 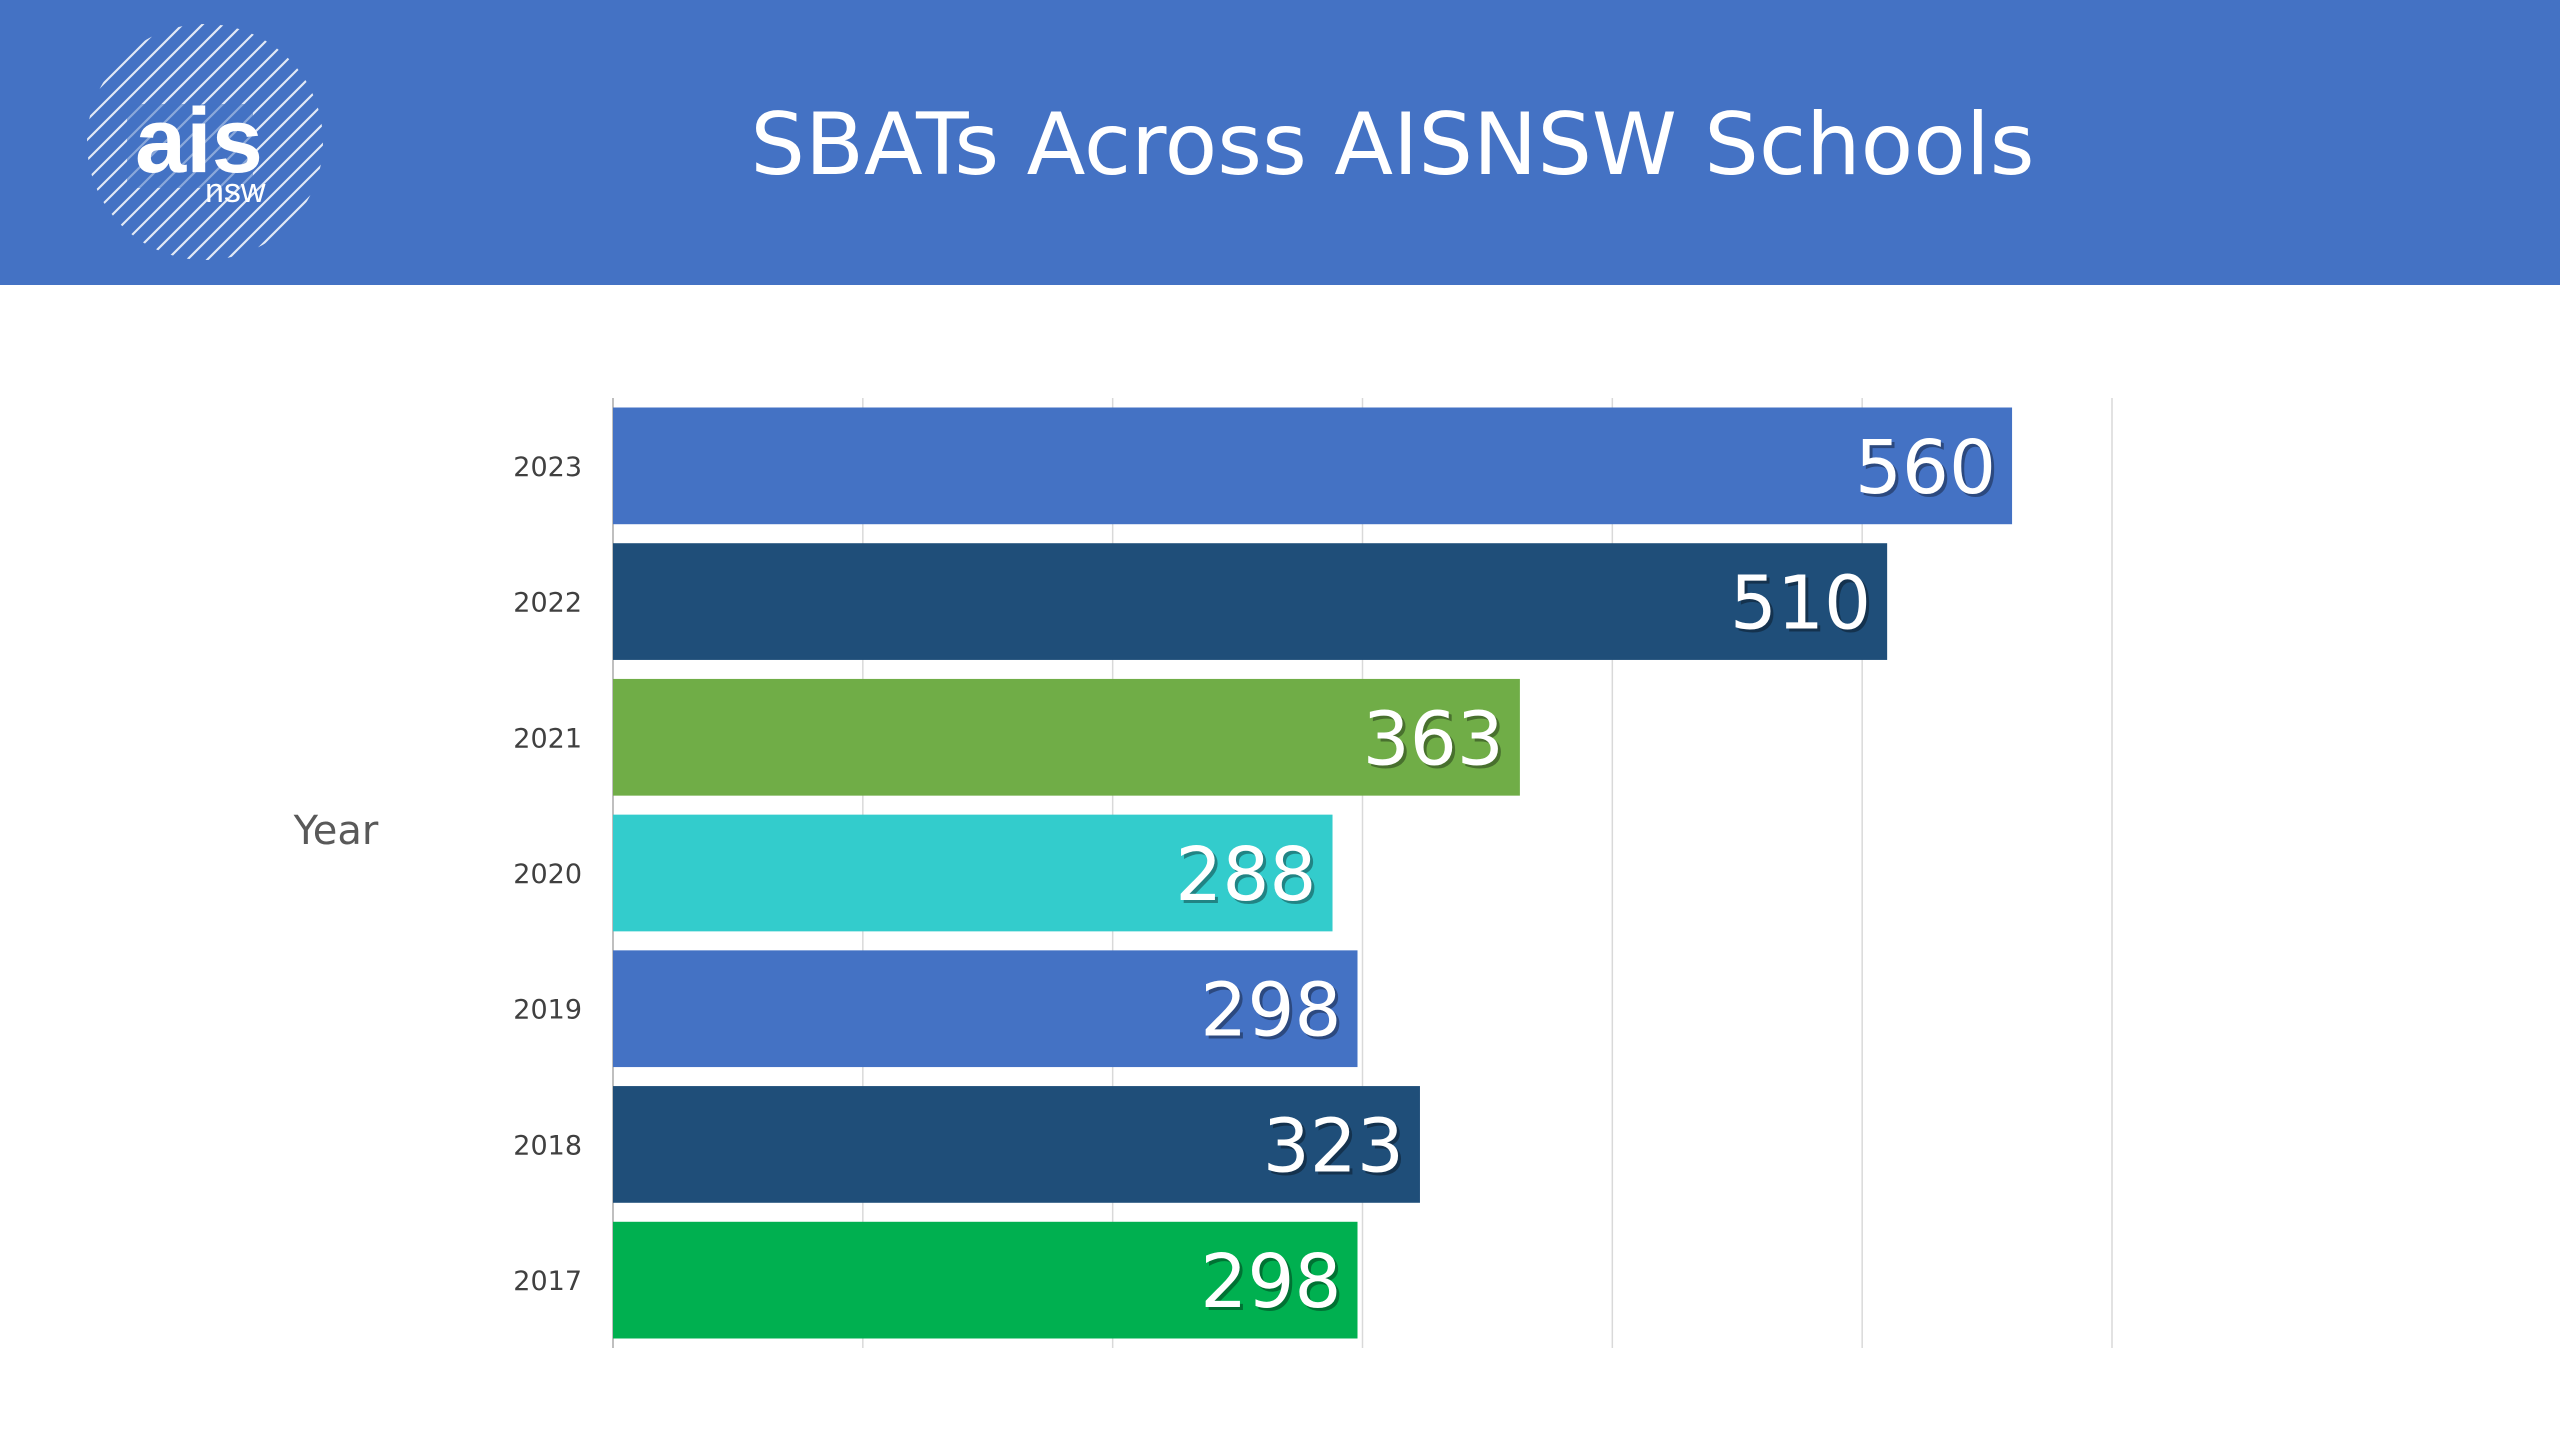 I want to click on y-axis-label: Year, so click(x=336, y=831).